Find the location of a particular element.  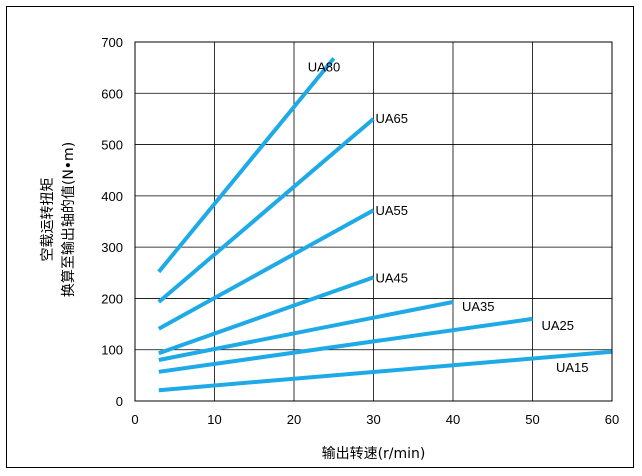

y-tick-label: 500 is located at coordinates (112, 145).